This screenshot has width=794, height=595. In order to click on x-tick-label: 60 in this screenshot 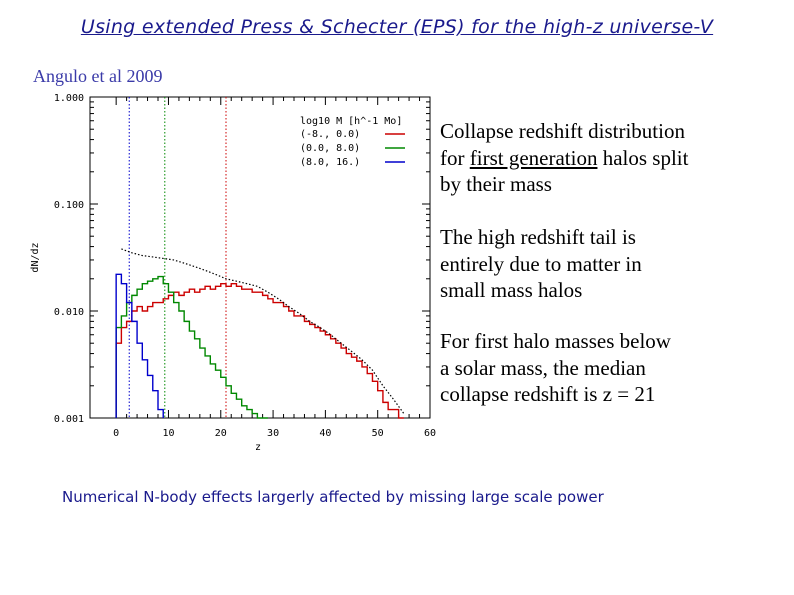, I will do `click(430, 433)`.